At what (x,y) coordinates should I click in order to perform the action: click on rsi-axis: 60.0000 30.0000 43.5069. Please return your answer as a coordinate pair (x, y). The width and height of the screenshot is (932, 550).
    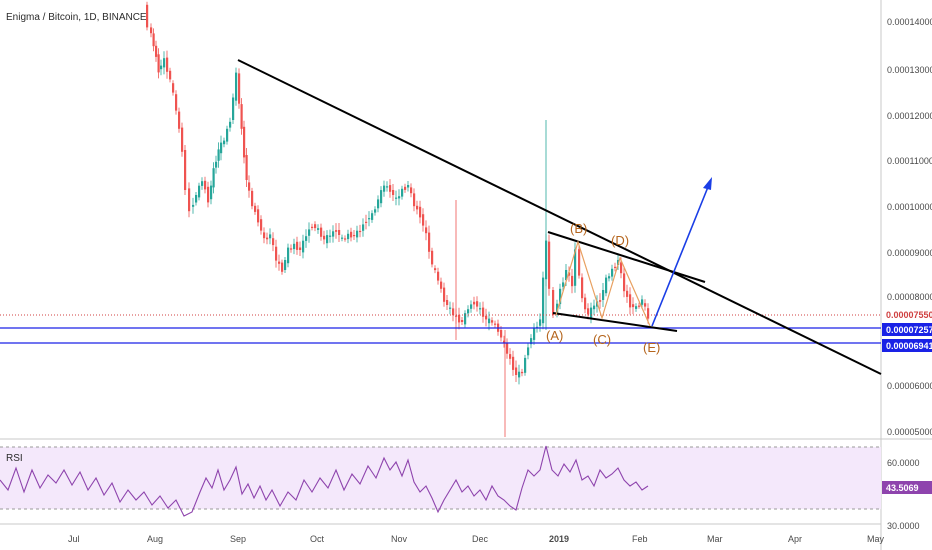
    Looking at the image, I should click on (907, 494).